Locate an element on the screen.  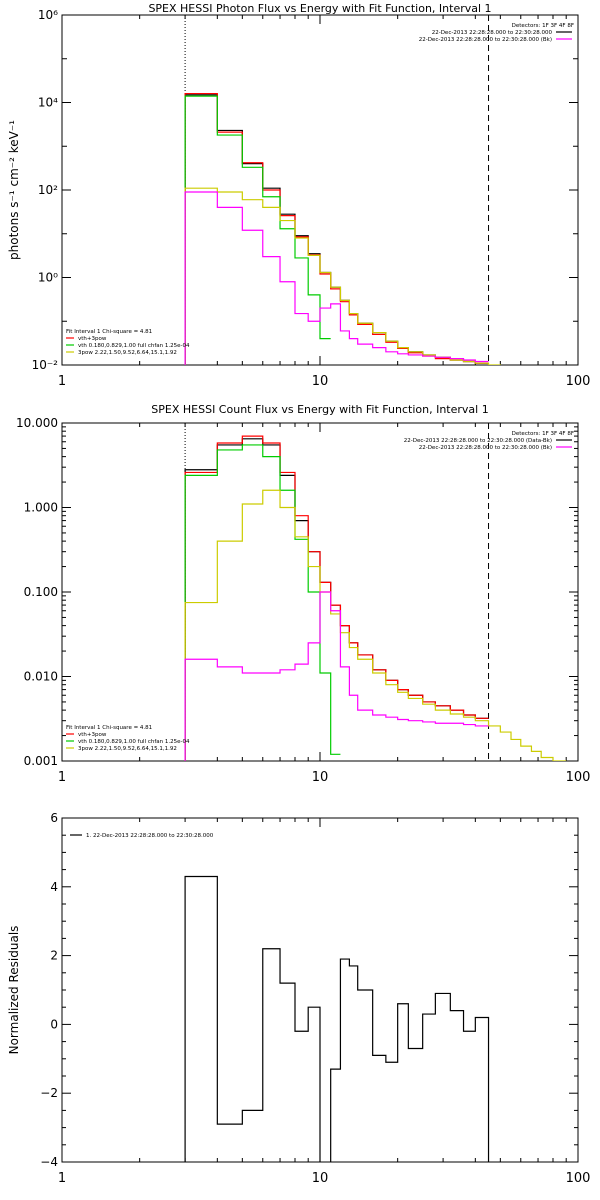
y-tick-label: 10⁶ is located at coordinates (48, 15).